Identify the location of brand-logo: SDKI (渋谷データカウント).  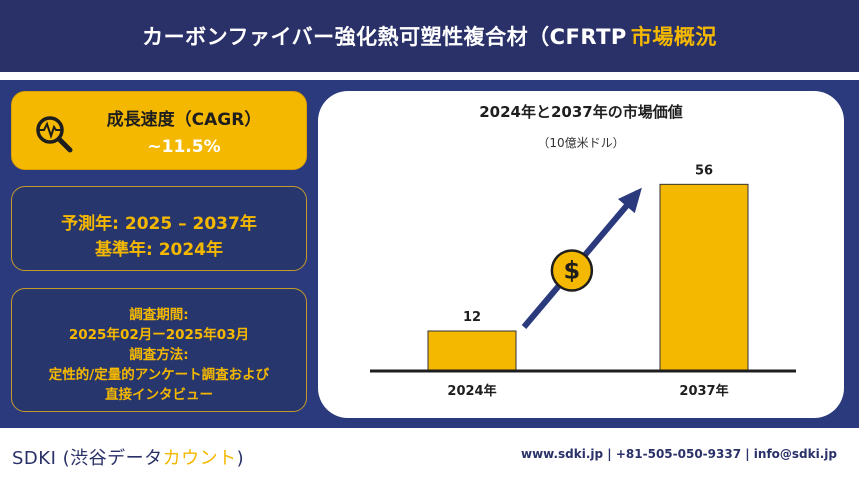
(128, 457).